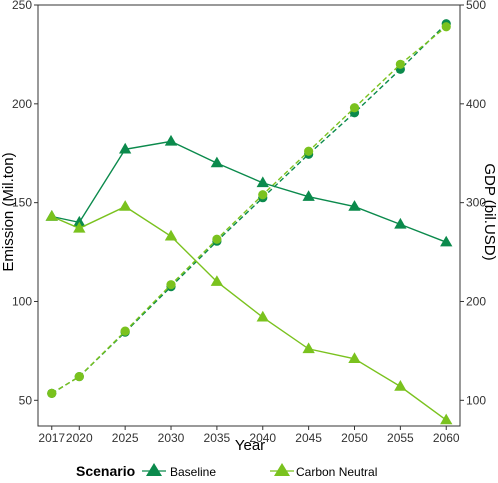 The image size is (498, 483). I want to click on point-baseline-emission-2025, so click(125, 148).